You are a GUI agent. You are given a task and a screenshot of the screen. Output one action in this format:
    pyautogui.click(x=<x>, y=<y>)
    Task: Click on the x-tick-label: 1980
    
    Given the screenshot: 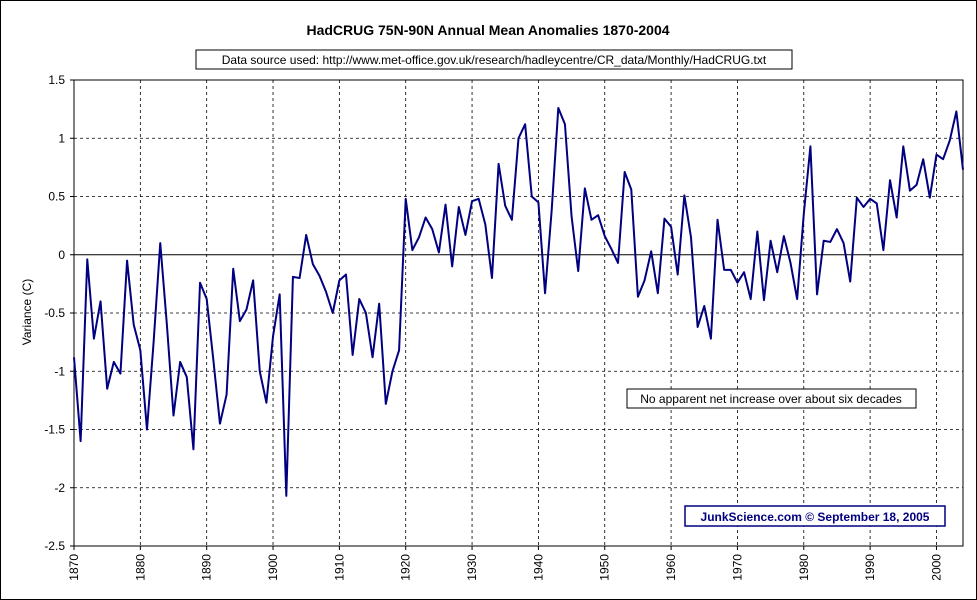 What is the action you would take?
    pyautogui.click(x=804, y=567)
    